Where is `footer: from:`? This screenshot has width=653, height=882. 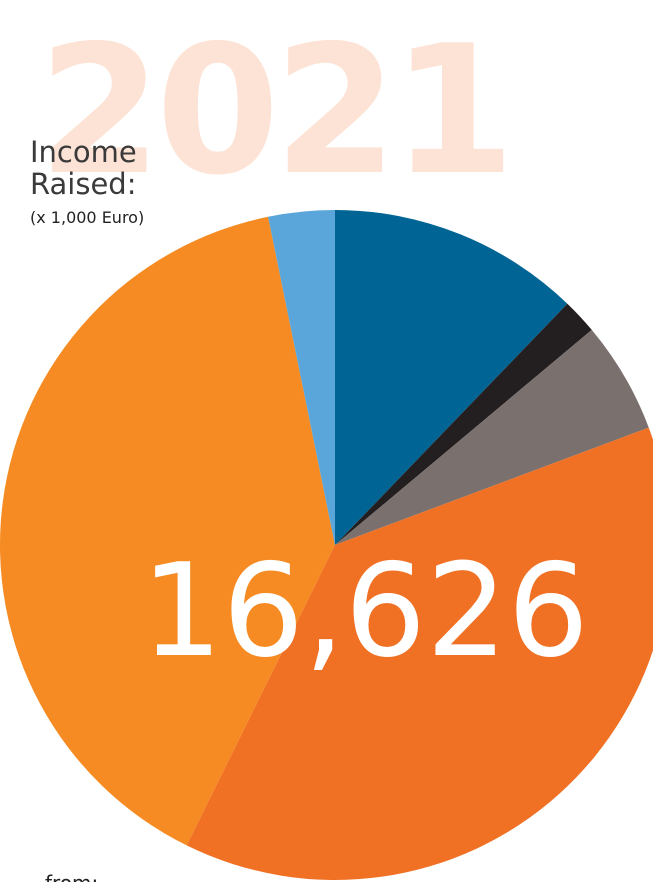 footer: from: is located at coordinates (71, 876).